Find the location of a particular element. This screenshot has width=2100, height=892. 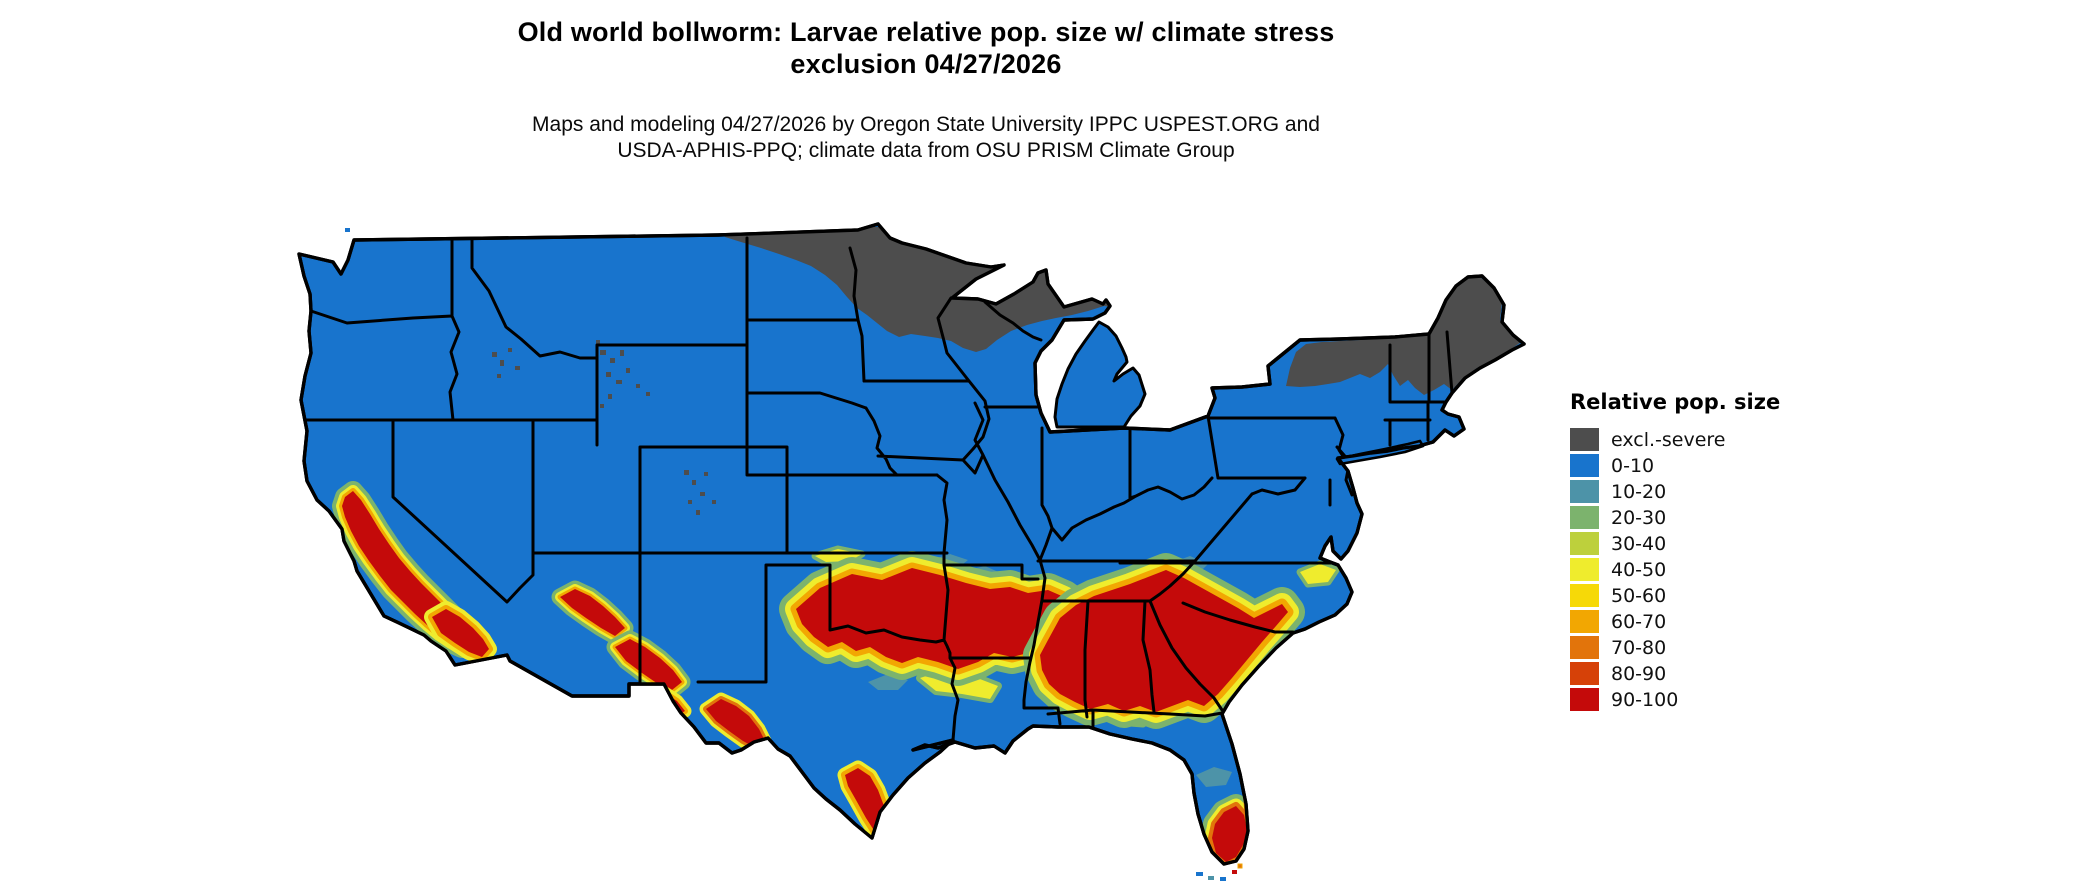

legend-label: 0-10 is located at coordinates (1633, 465).